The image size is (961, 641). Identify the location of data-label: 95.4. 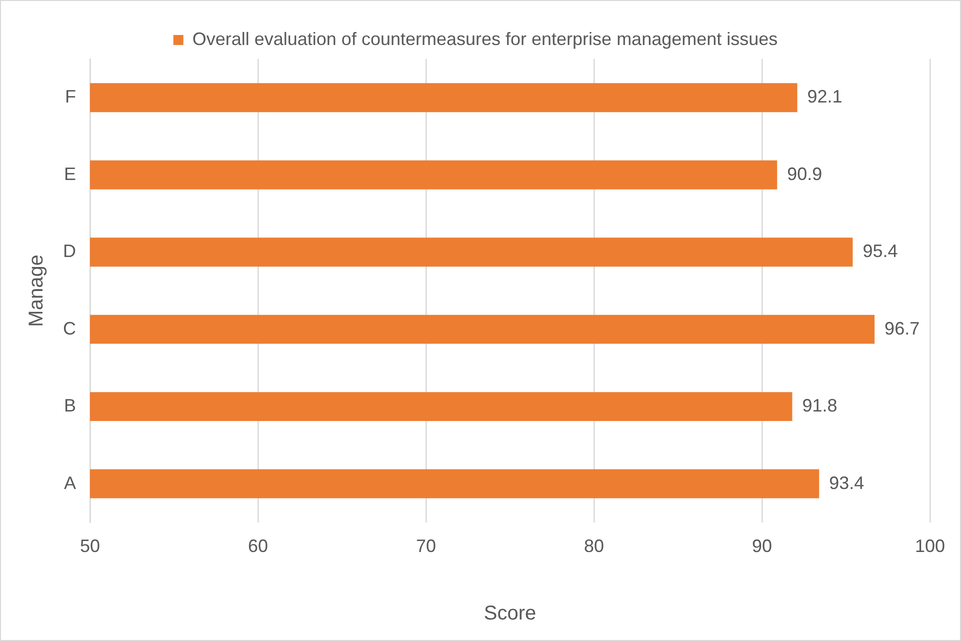
(880, 251).